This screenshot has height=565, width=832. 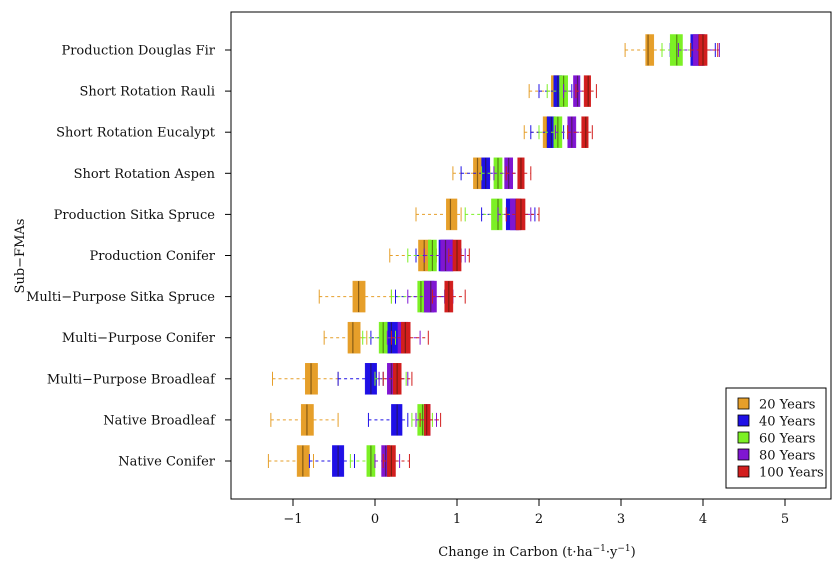 What do you see at coordinates (145, 174) in the screenshot?
I see `category-label: Short Rotation Aspen` at bounding box center [145, 174].